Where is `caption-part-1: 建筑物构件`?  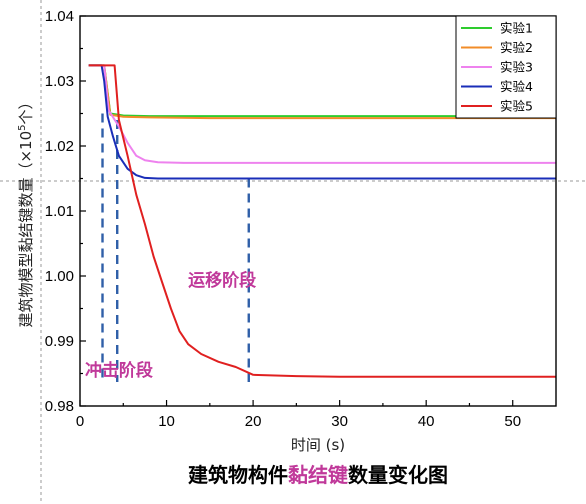
caption-part-1: 建筑物构件 is located at coordinates (238, 475).